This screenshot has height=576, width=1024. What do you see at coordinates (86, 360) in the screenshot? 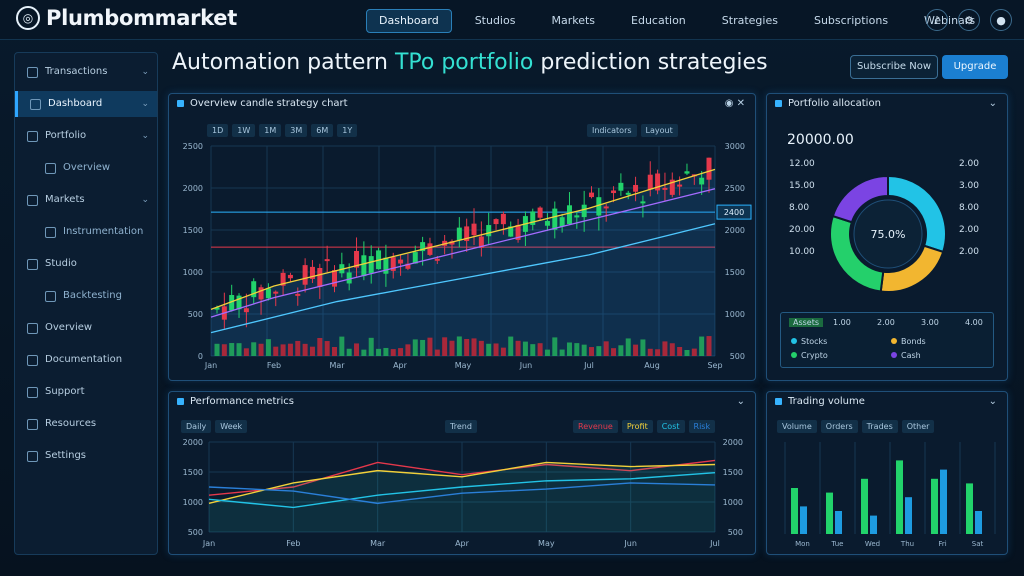
I see `sidebar-item-9: Documentation` at bounding box center [86, 360].